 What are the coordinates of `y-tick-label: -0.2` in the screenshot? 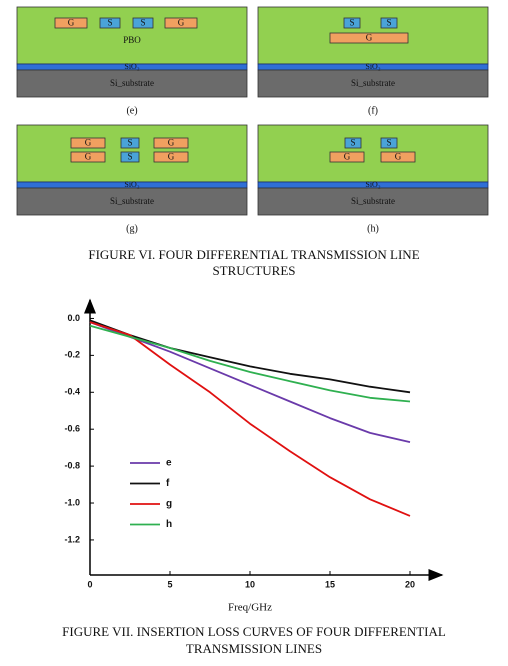 It's located at (72, 355).